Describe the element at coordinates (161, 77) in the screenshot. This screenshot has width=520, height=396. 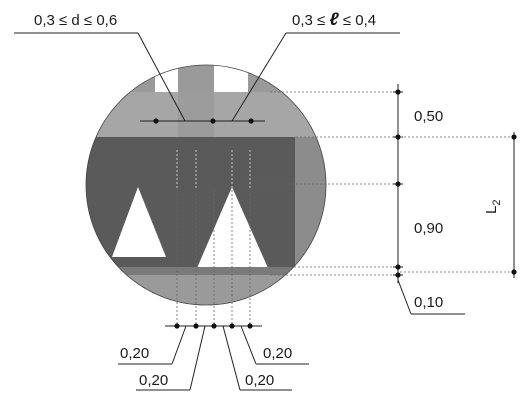
I see `d-leader-diagonal` at that location.